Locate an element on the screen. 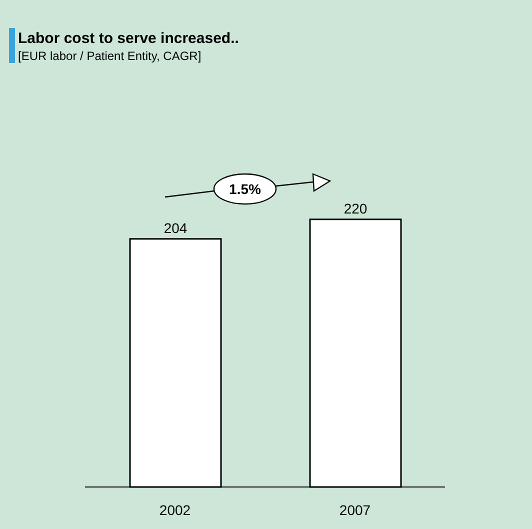  data-label: 204 is located at coordinates (176, 228).